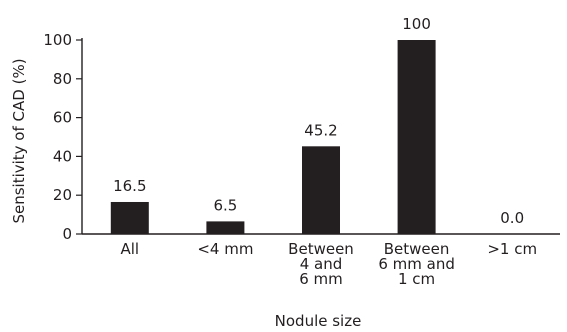 This screenshot has height=332, width=567. What do you see at coordinates (62, 156) in the screenshot?
I see `y-tick-label: 40` at bounding box center [62, 156].